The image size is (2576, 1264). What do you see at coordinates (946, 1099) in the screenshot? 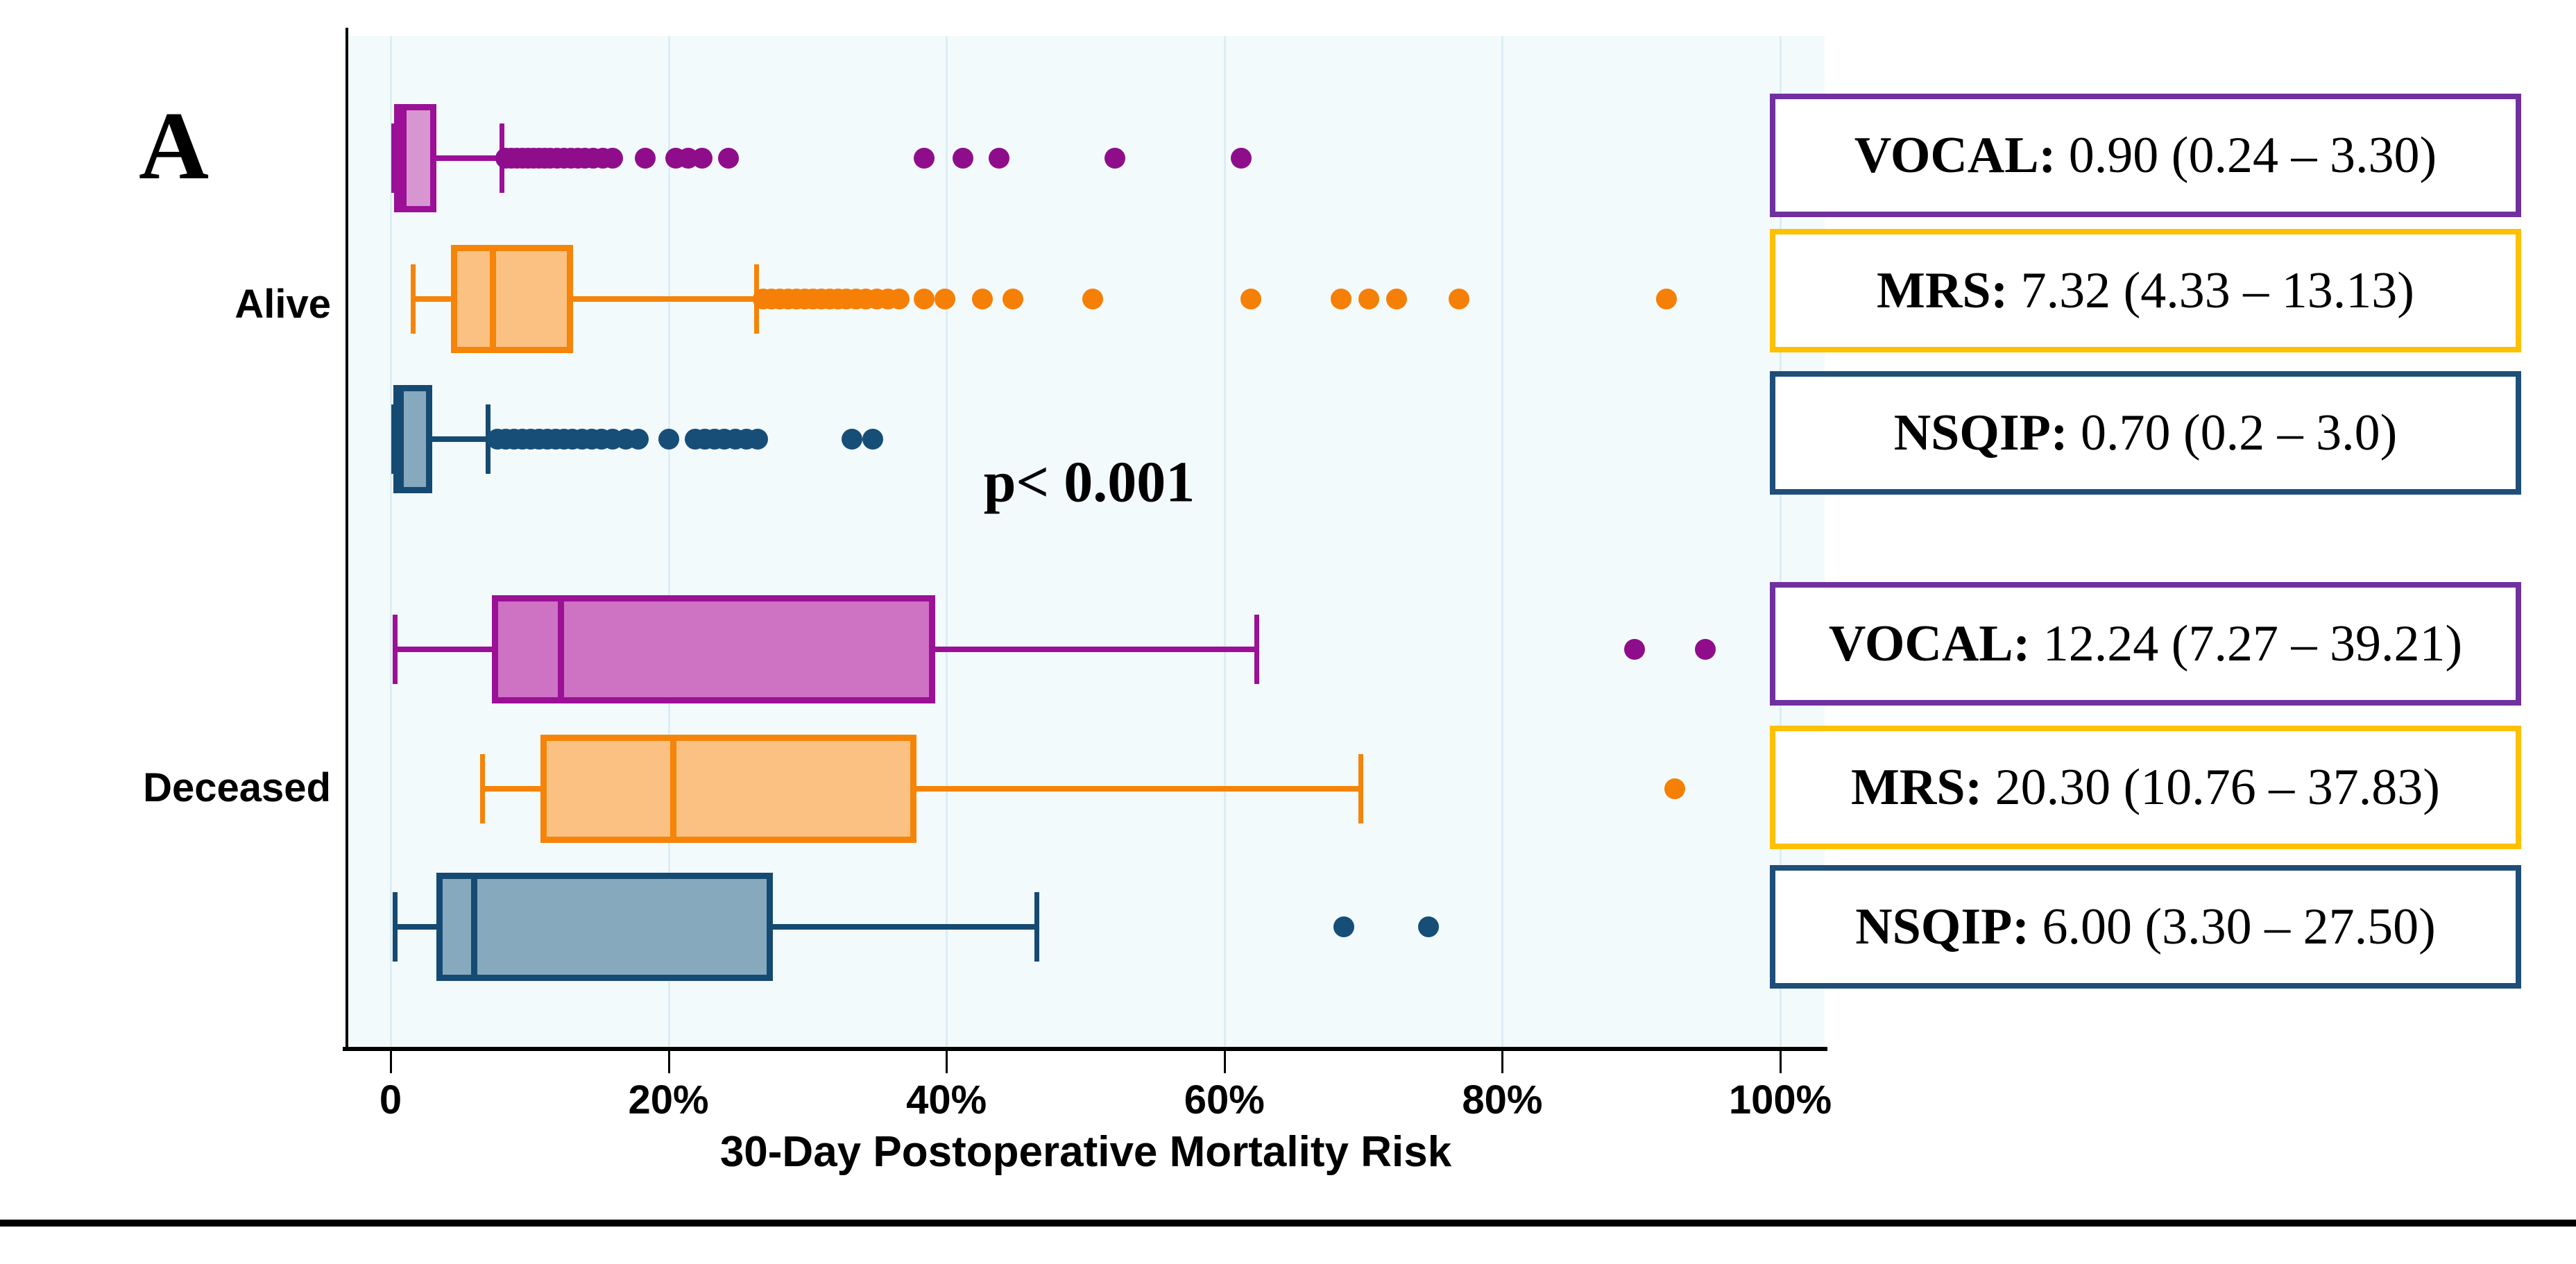
I see `x-tick-label: 40%` at bounding box center [946, 1099].